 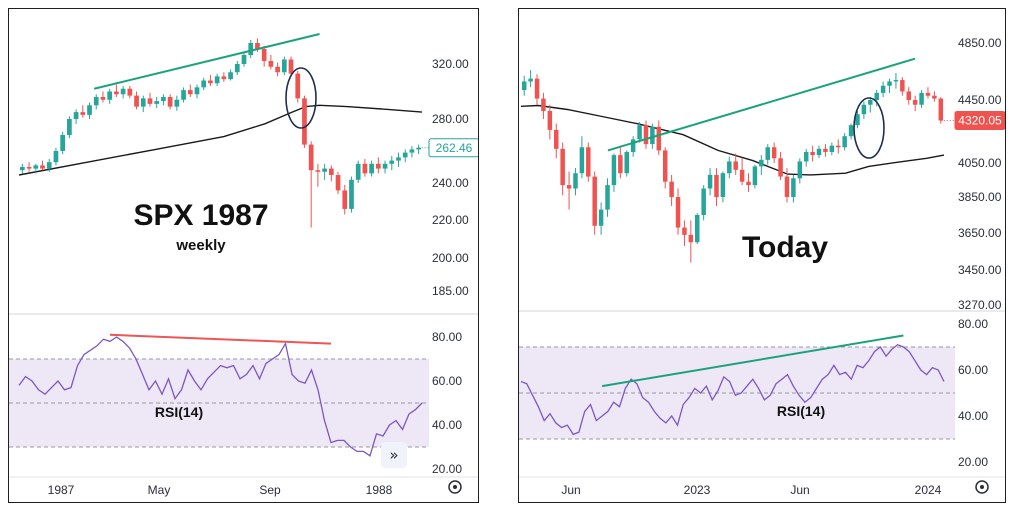 I want to click on trend-line, so click(x=761, y=104).